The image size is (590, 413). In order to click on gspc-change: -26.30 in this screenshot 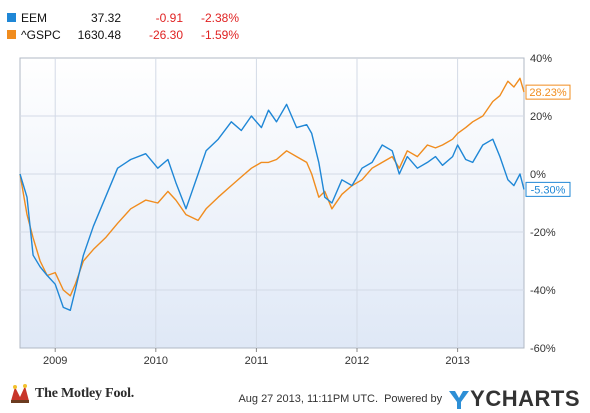, I will do `click(165, 34)`.